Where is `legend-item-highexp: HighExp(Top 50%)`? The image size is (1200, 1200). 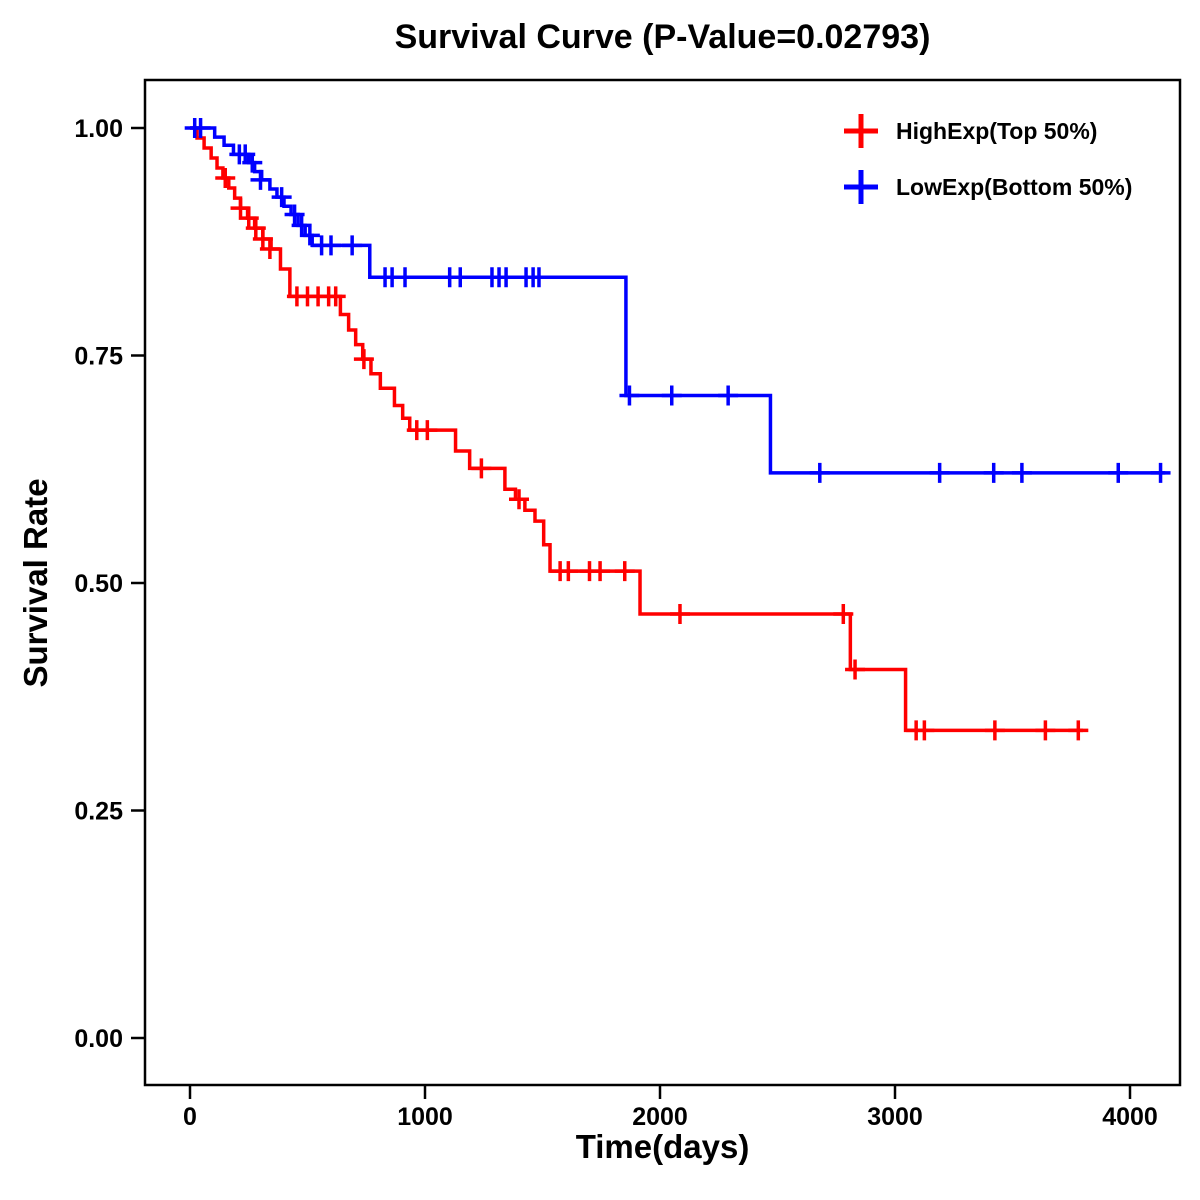 legend-item-highexp: HighExp(Top 50%) is located at coordinates (987, 131).